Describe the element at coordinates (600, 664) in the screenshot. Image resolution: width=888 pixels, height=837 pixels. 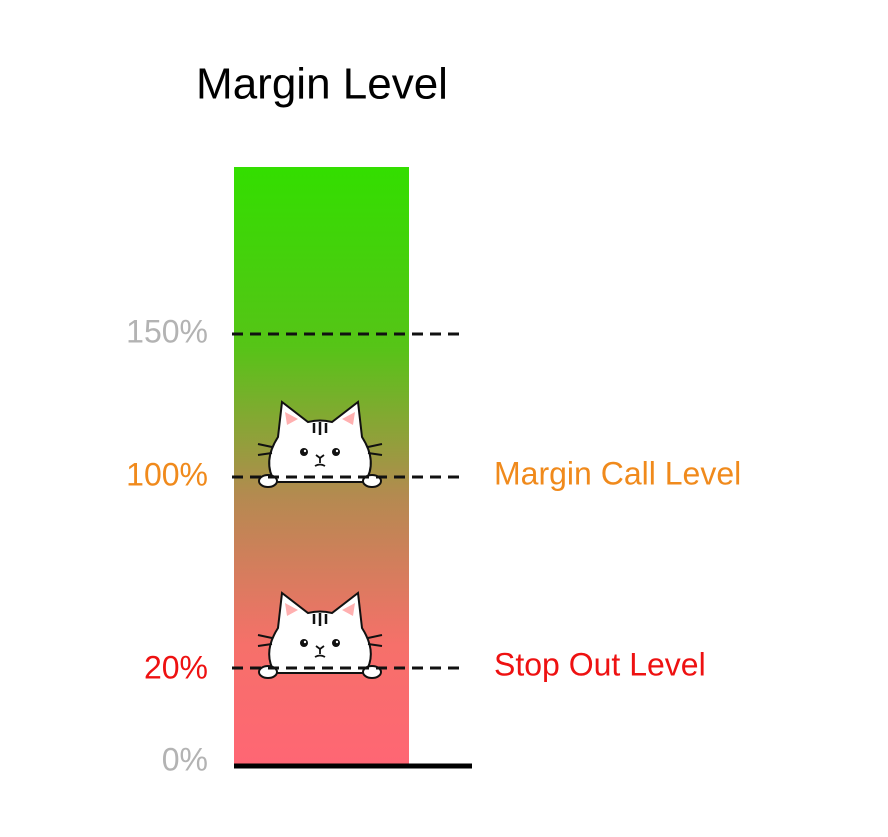
I see `level-name: Stop Out Level` at that location.